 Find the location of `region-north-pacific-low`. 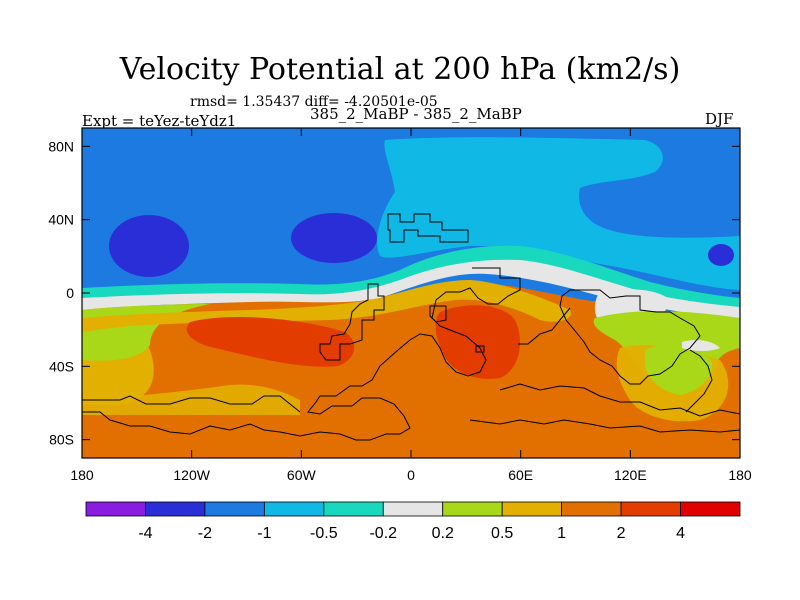

region-north-pacific-low is located at coordinates (149, 246).